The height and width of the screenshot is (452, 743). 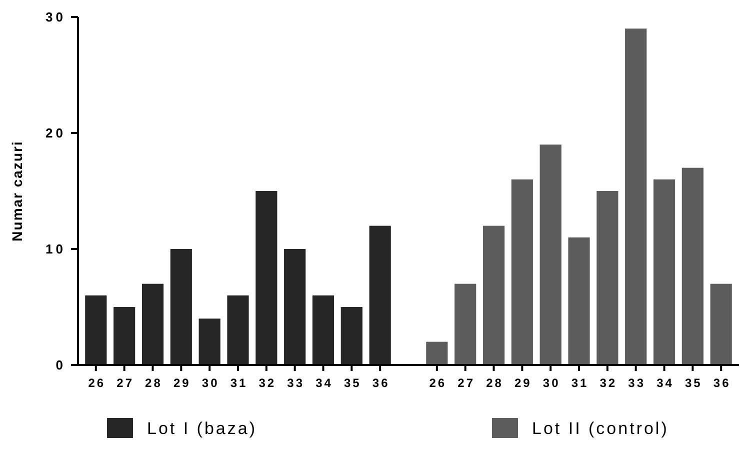 What do you see at coordinates (202, 428) in the screenshot?
I see `legend-label: Lot I (baza)` at bounding box center [202, 428].